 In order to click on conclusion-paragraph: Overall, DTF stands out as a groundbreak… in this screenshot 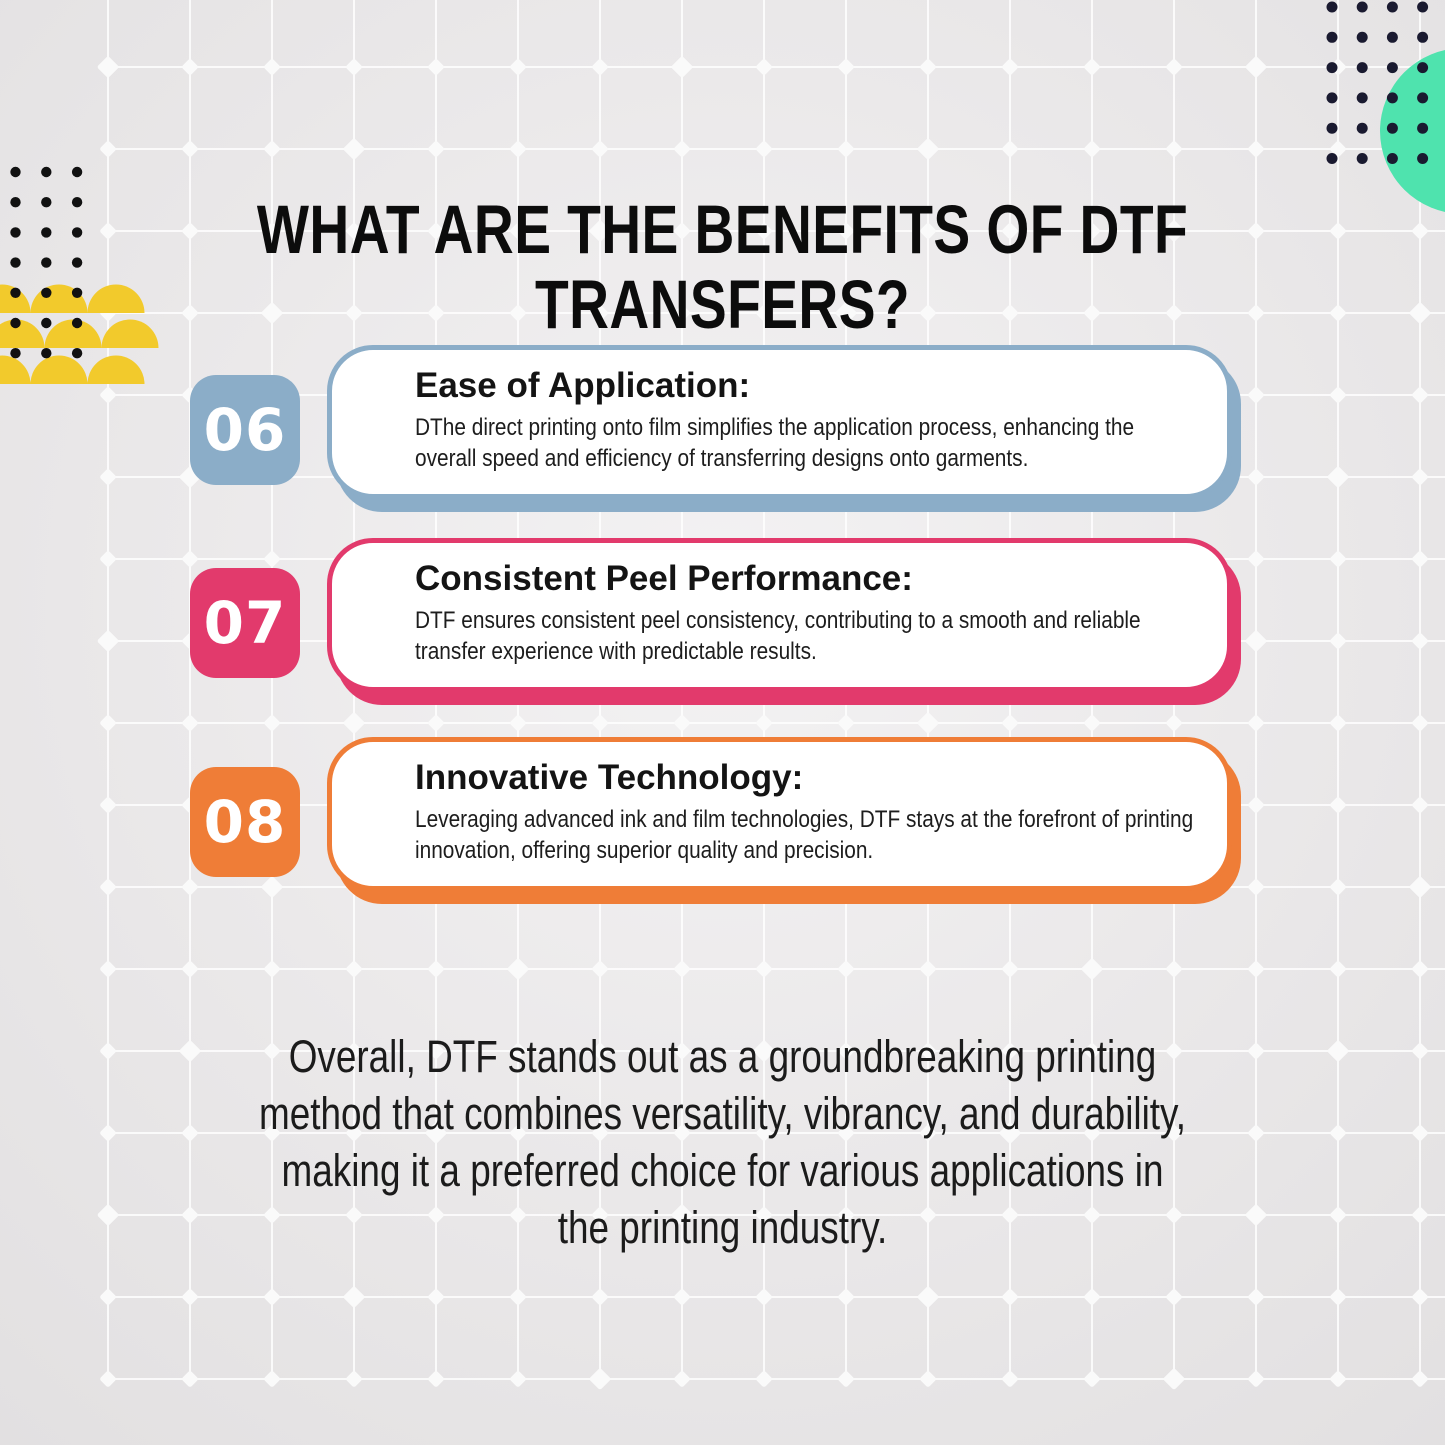, I will do `click(722, 1142)`.